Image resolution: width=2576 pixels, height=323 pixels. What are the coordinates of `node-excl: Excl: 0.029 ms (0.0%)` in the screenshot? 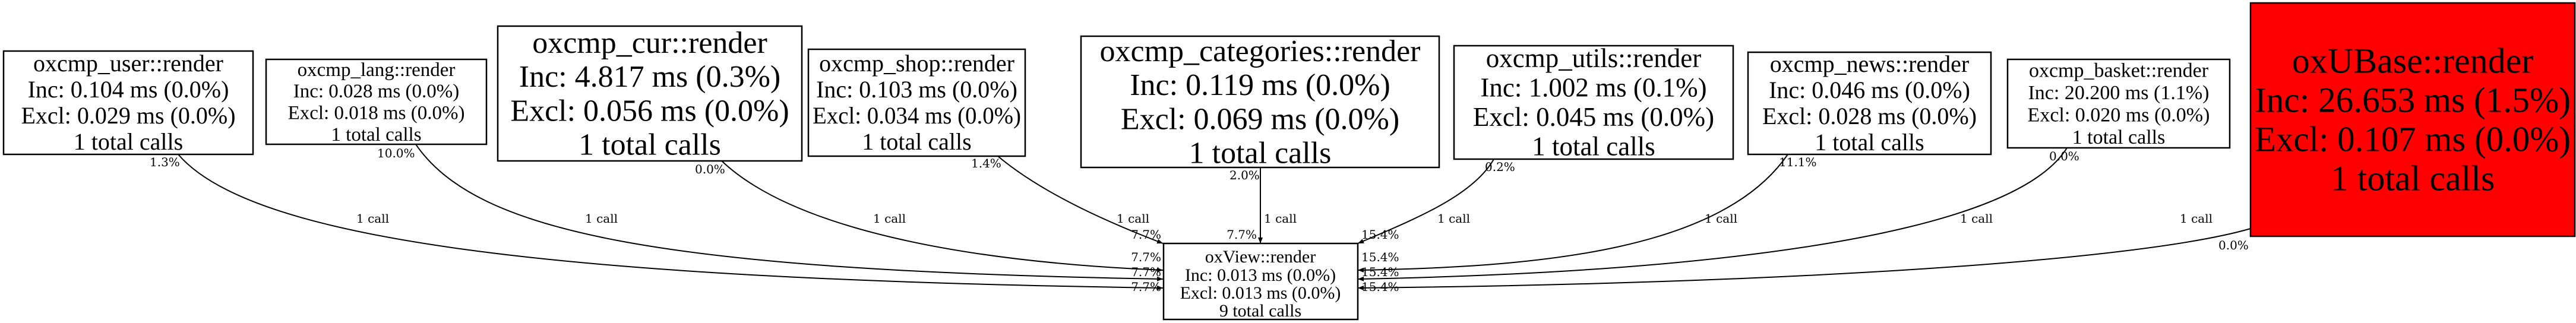 It's located at (128, 115).